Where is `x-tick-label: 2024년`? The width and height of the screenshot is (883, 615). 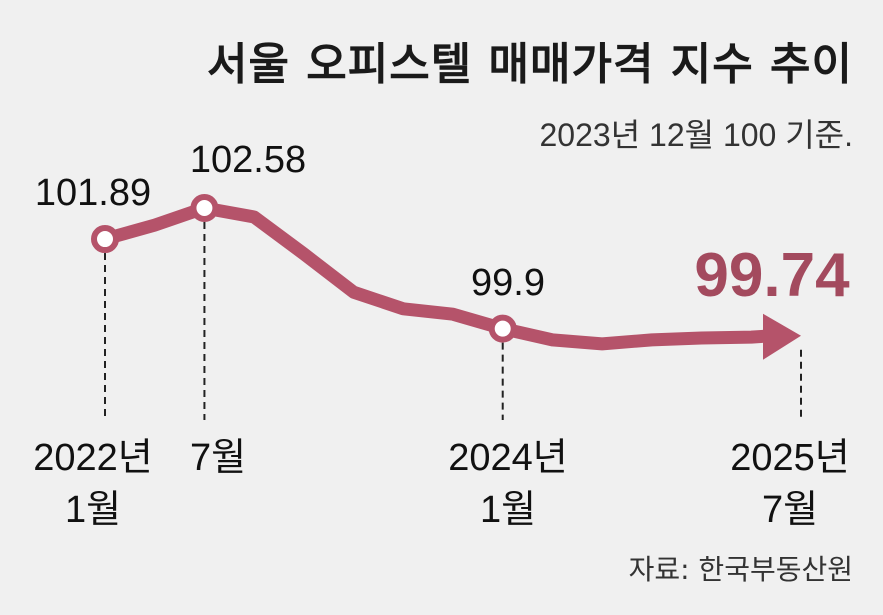
x-tick-label: 2024년 is located at coordinates (508, 458).